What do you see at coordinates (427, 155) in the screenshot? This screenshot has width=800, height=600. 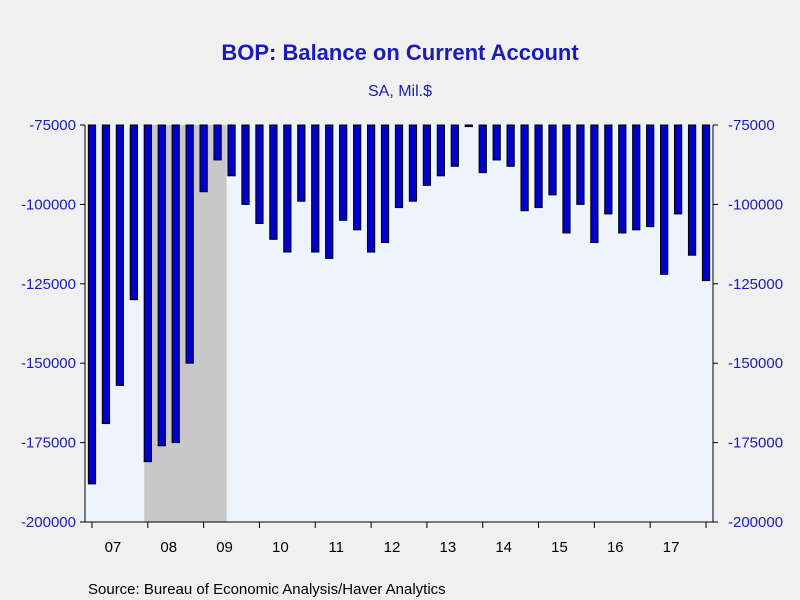 I see `bar-2013-Q1` at bounding box center [427, 155].